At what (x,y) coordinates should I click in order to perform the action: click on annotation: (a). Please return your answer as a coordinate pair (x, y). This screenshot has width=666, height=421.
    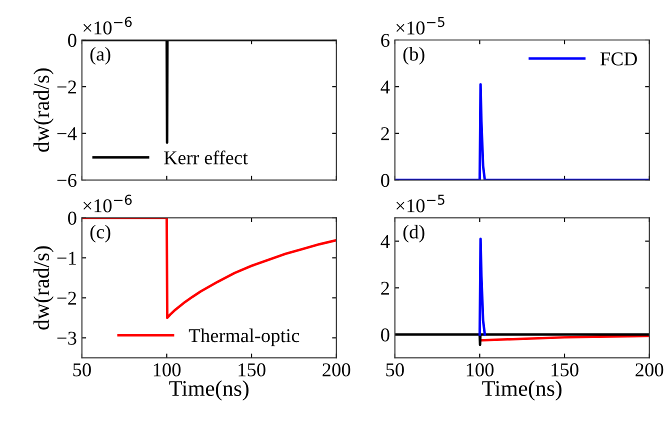
    Looking at the image, I should click on (100, 55).